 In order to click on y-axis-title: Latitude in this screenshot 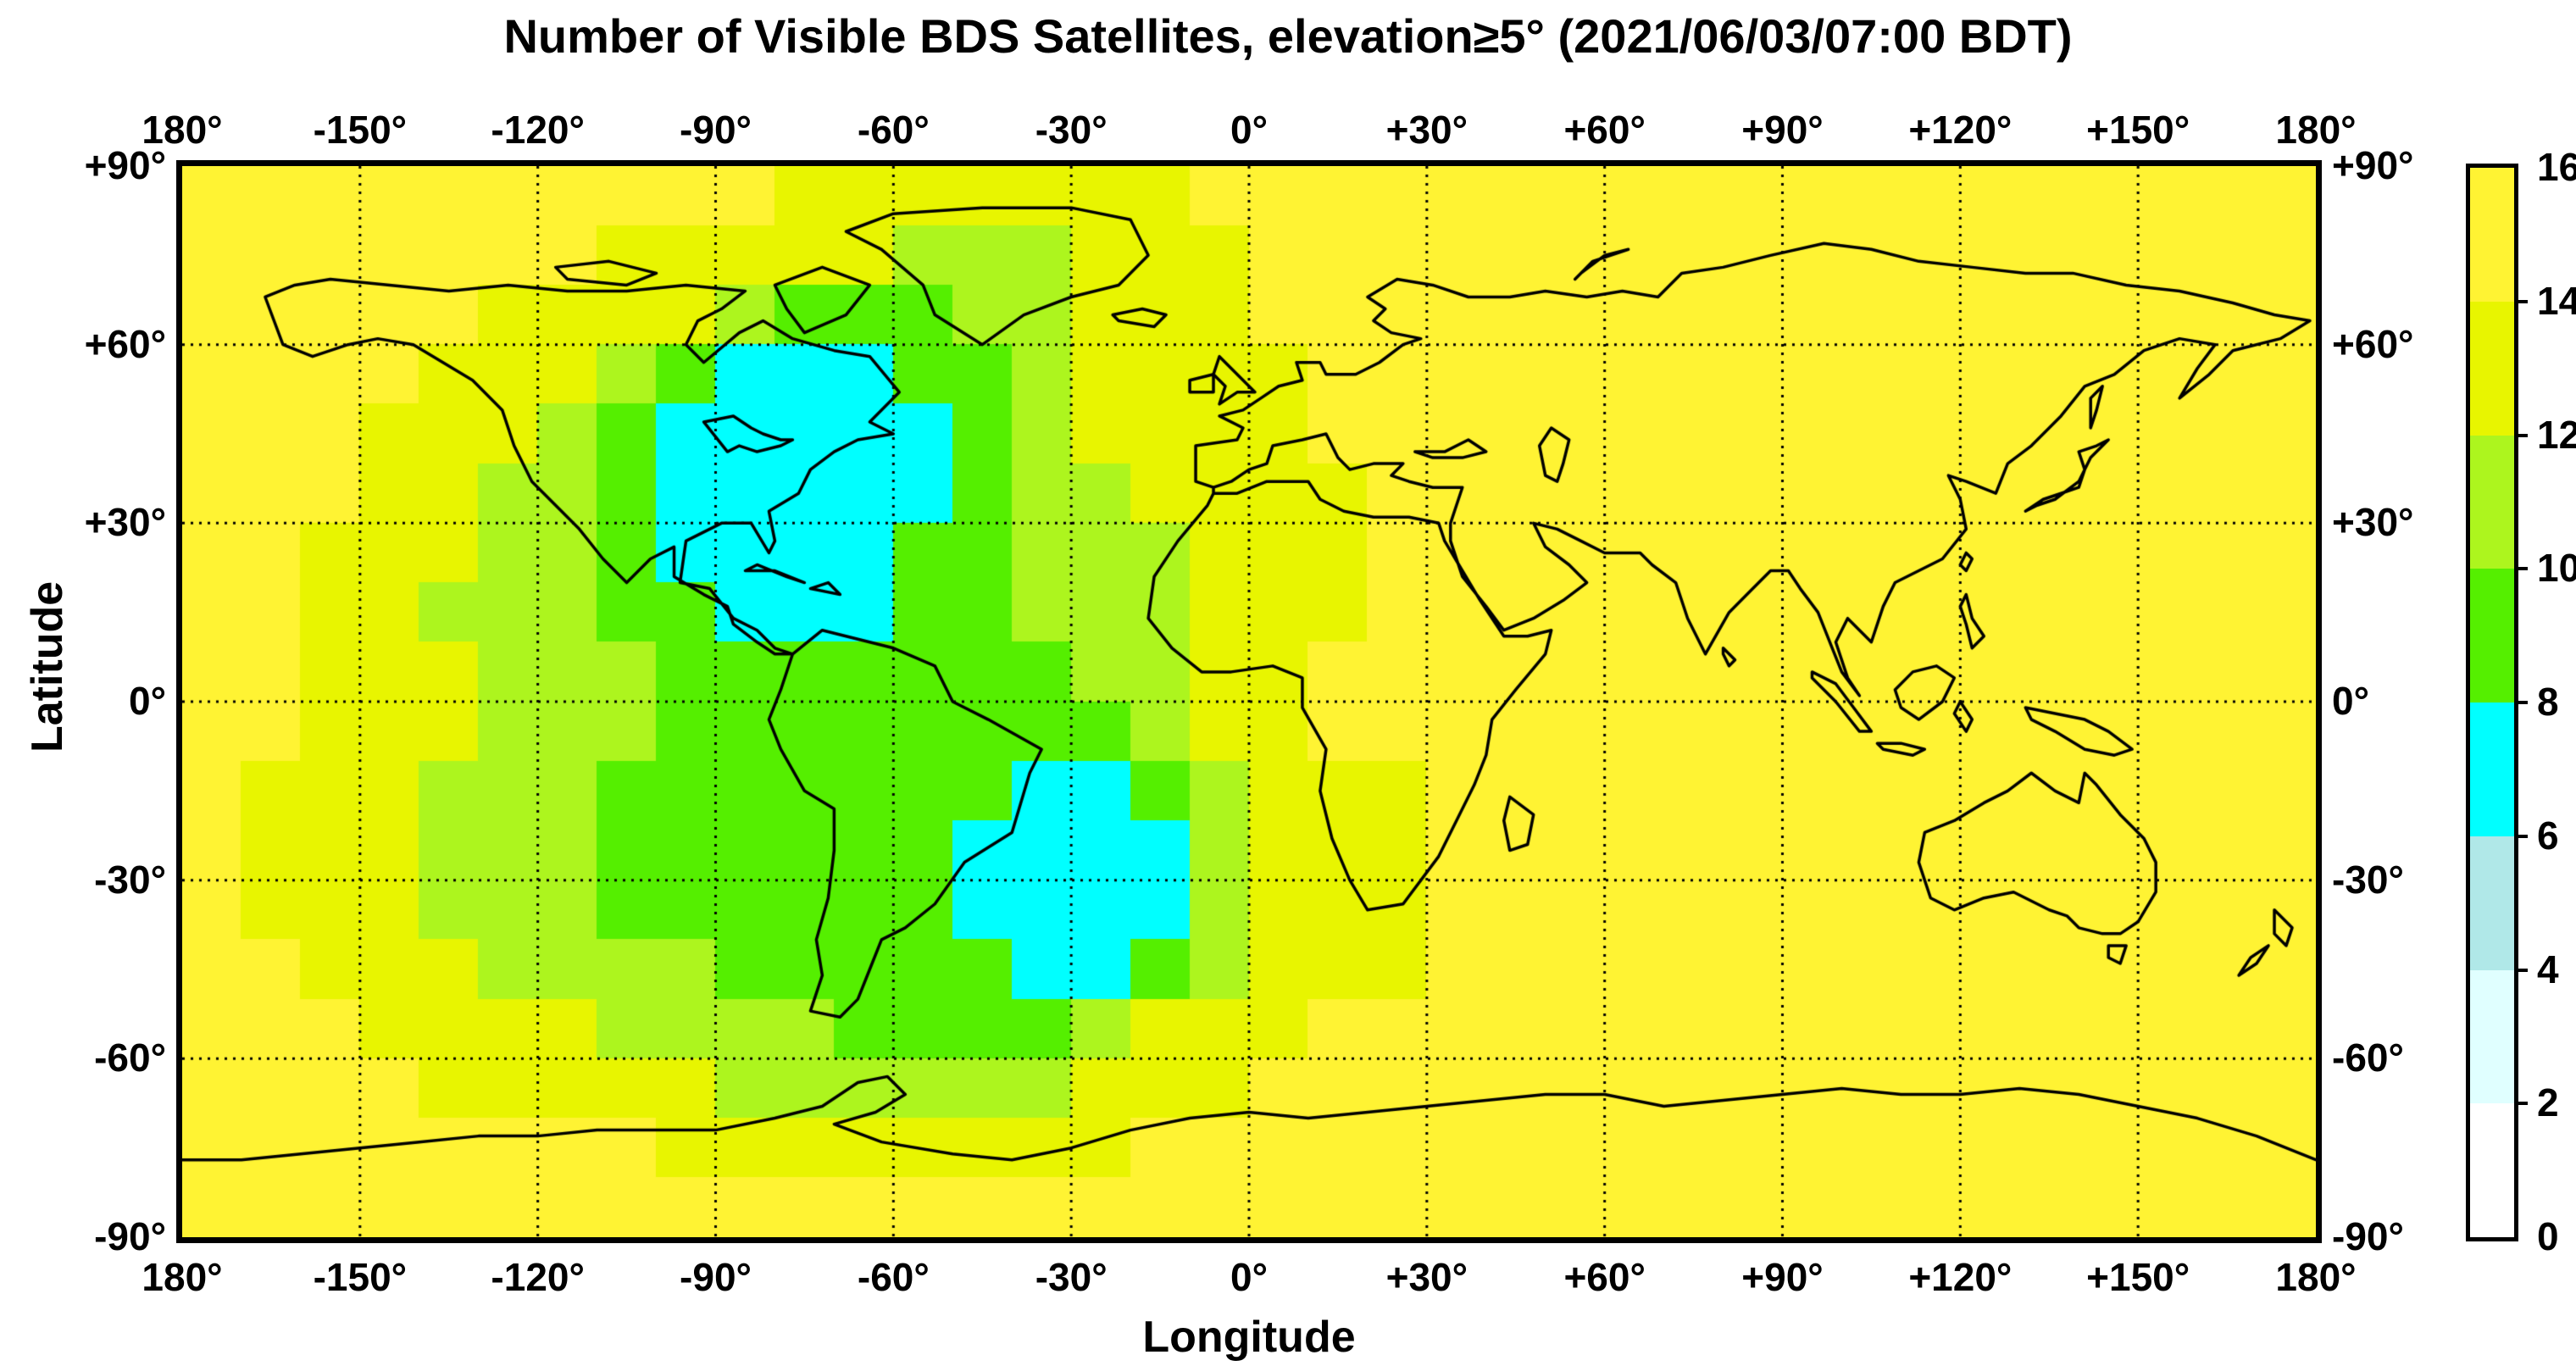, I will do `click(47, 666)`.